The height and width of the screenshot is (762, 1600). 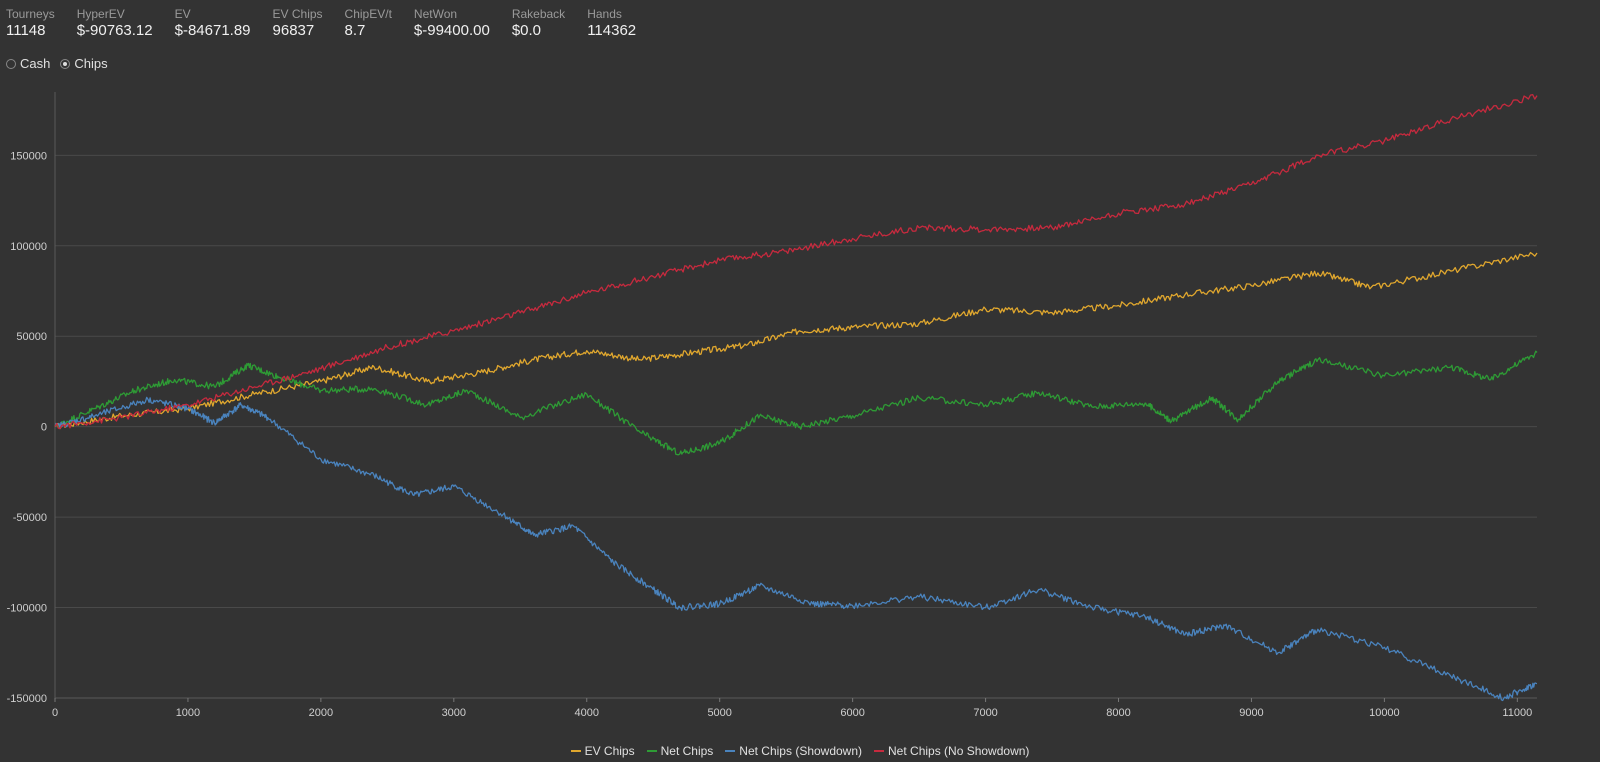 What do you see at coordinates (538, 14) in the screenshot?
I see `stat-label: Rakeback` at bounding box center [538, 14].